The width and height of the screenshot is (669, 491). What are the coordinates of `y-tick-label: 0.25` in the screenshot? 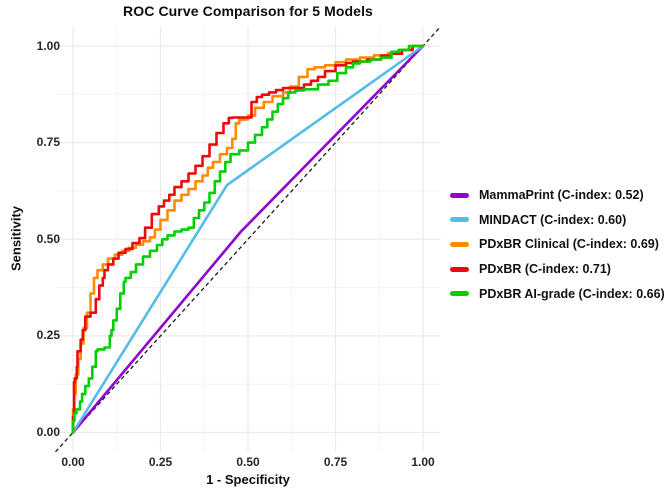 It's located at (48, 335).